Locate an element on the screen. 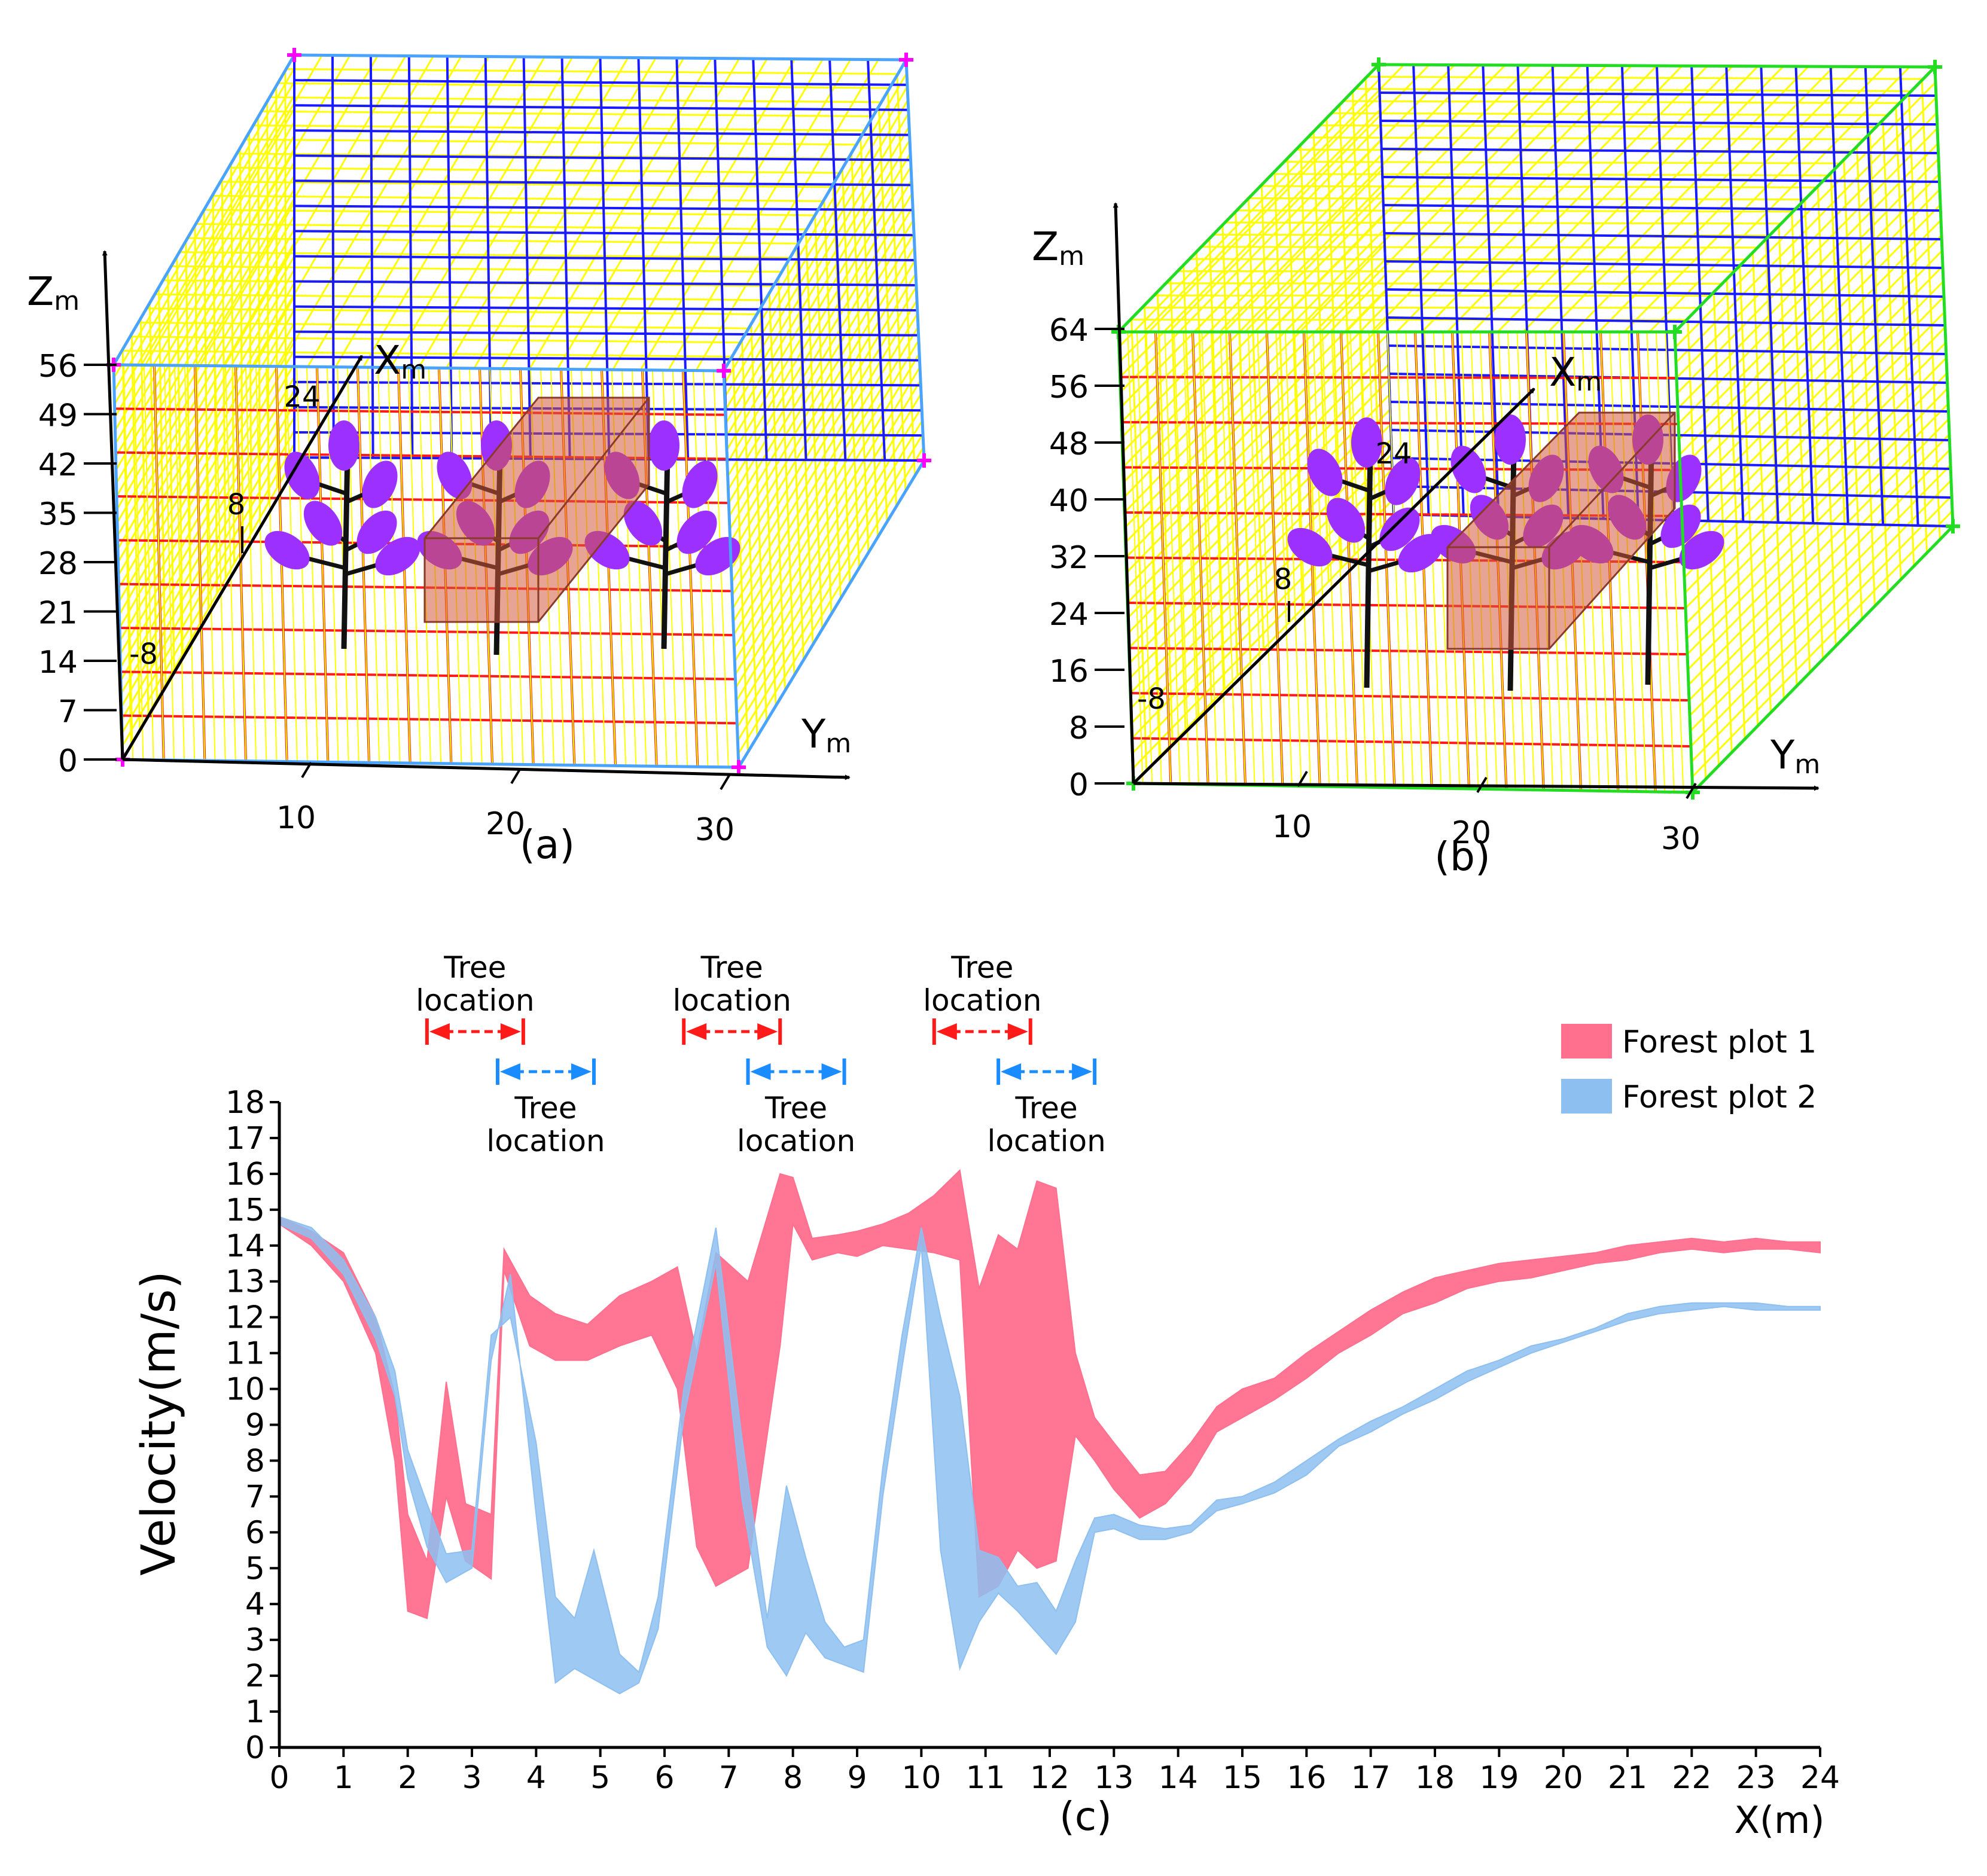 The height and width of the screenshot is (1876, 1987). pa-z-tick-label: 35 is located at coordinates (58, 515).